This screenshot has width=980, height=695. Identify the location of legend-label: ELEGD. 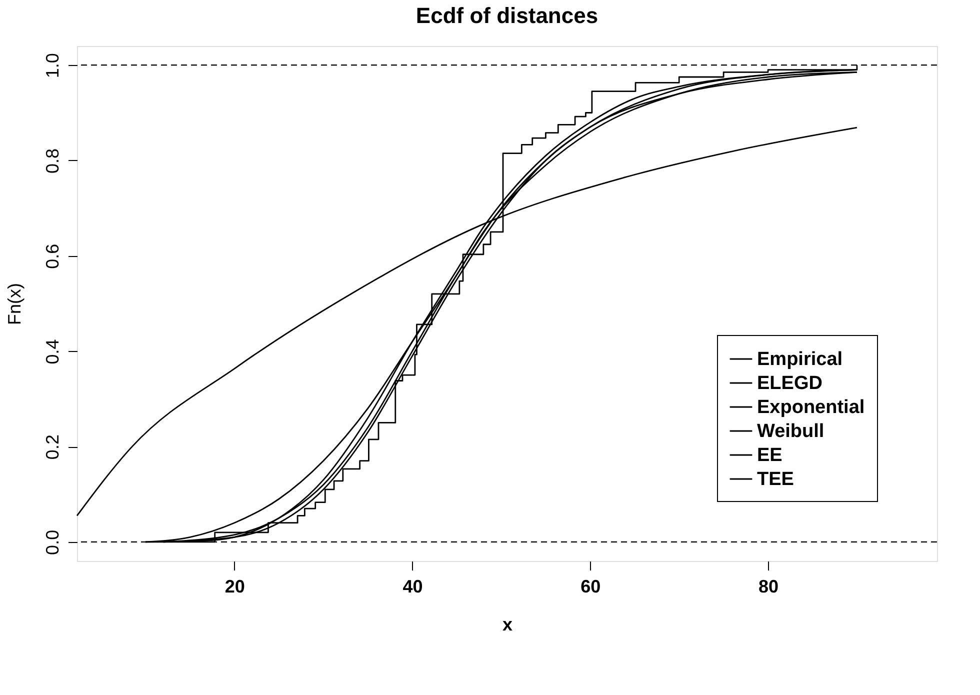
(789, 383).